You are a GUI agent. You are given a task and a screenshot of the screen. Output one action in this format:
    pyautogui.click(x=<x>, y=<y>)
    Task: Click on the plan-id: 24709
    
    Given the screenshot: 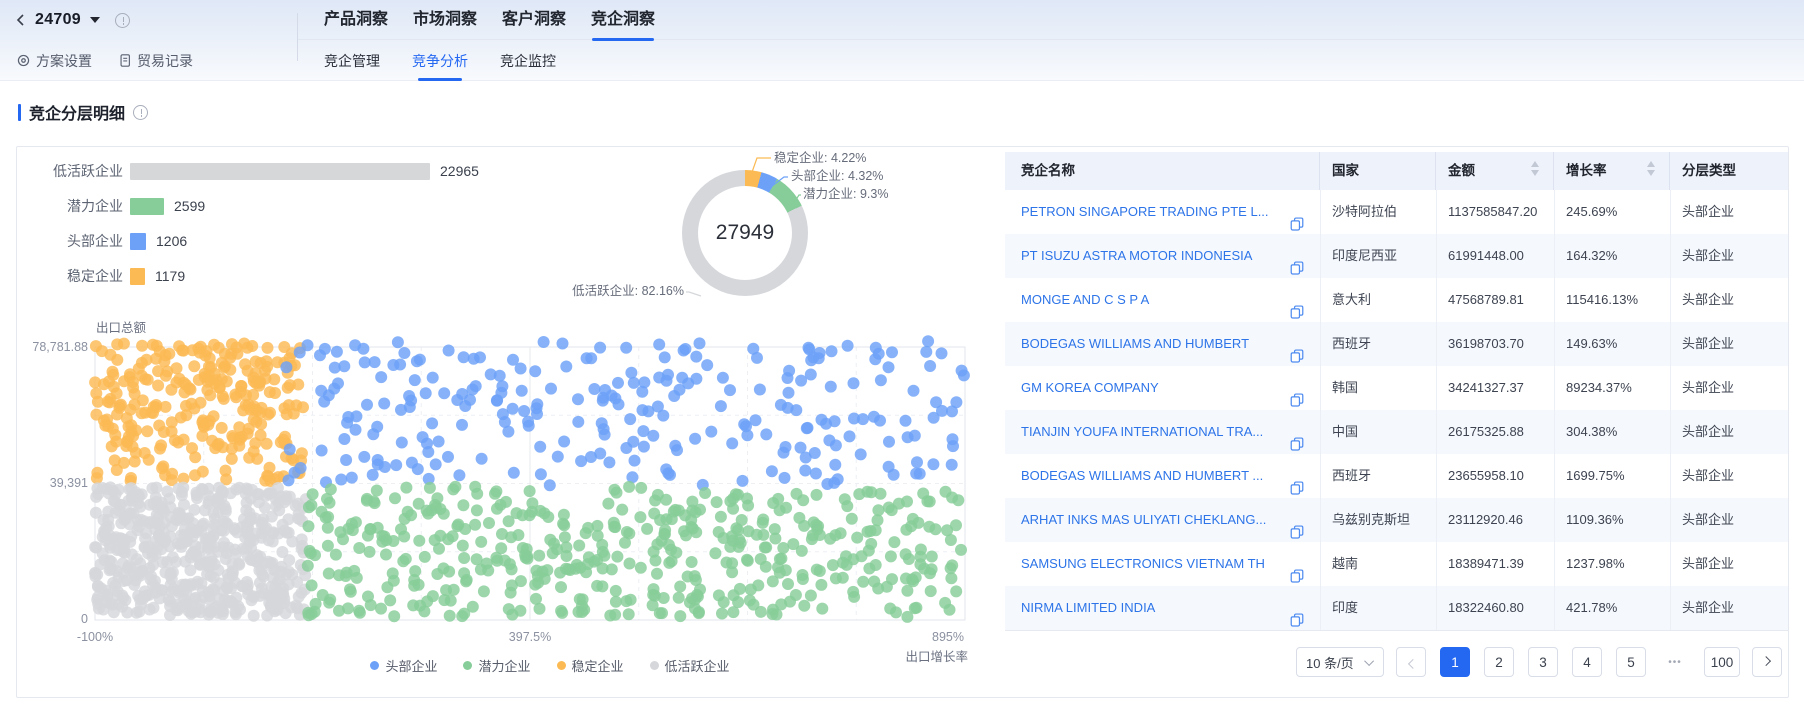 What is the action you would take?
    pyautogui.click(x=58, y=19)
    